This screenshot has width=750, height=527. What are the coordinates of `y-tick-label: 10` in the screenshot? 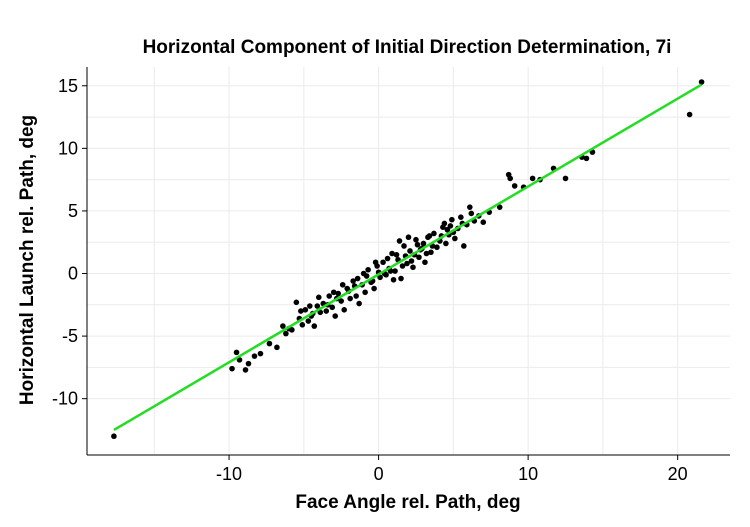 It's located at (68, 148).